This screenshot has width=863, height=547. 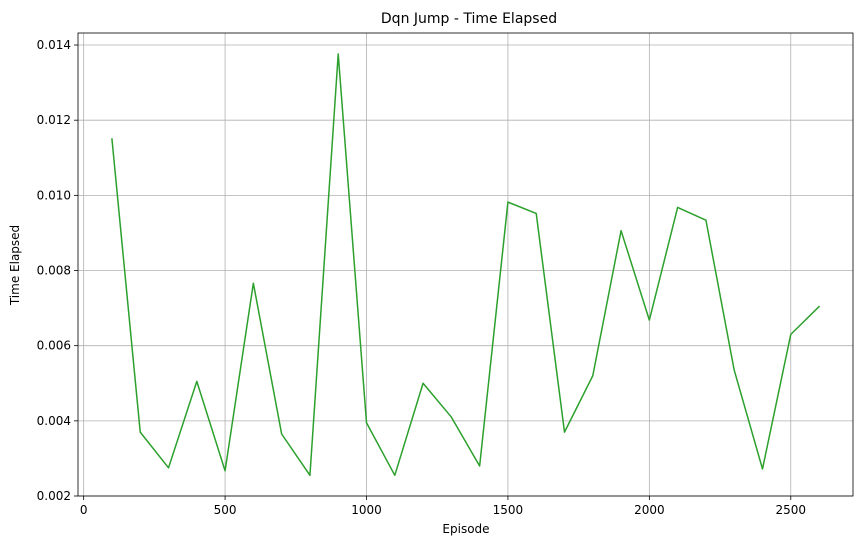 I want to click on x-axis-label: Episode, so click(x=465, y=529).